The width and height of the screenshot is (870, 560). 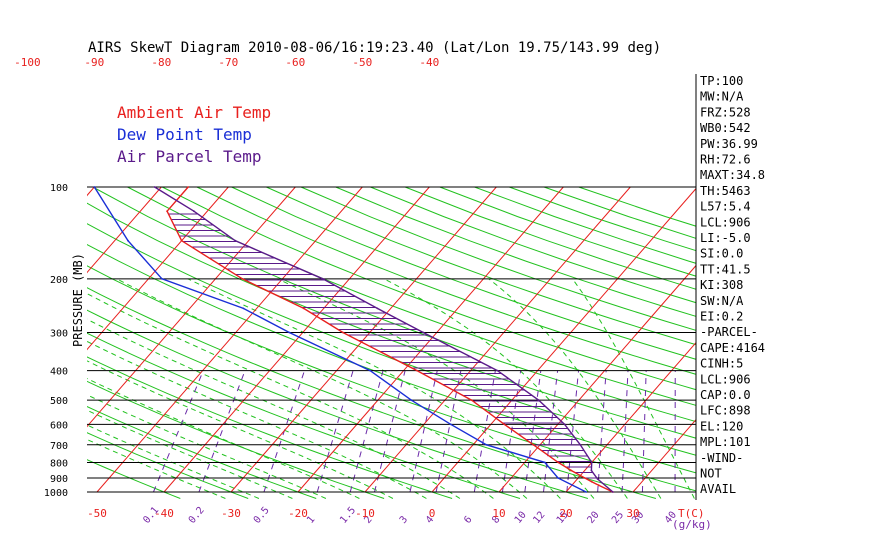 What do you see at coordinates (368, 520) in the screenshot?
I see `mixing-ratio-tick-label: 2` at bounding box center [368, 520].